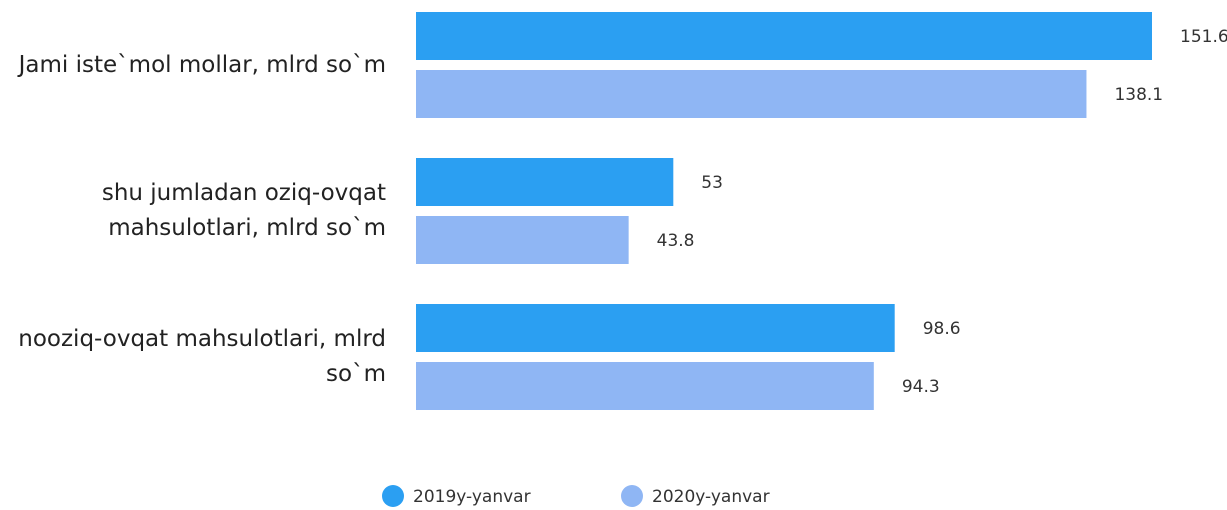 The image size is (1227, 510). What do you see at coordinates (942, 329) in the screenshot?
I see `value-label: 98.6` at bounding box center [942, 329].